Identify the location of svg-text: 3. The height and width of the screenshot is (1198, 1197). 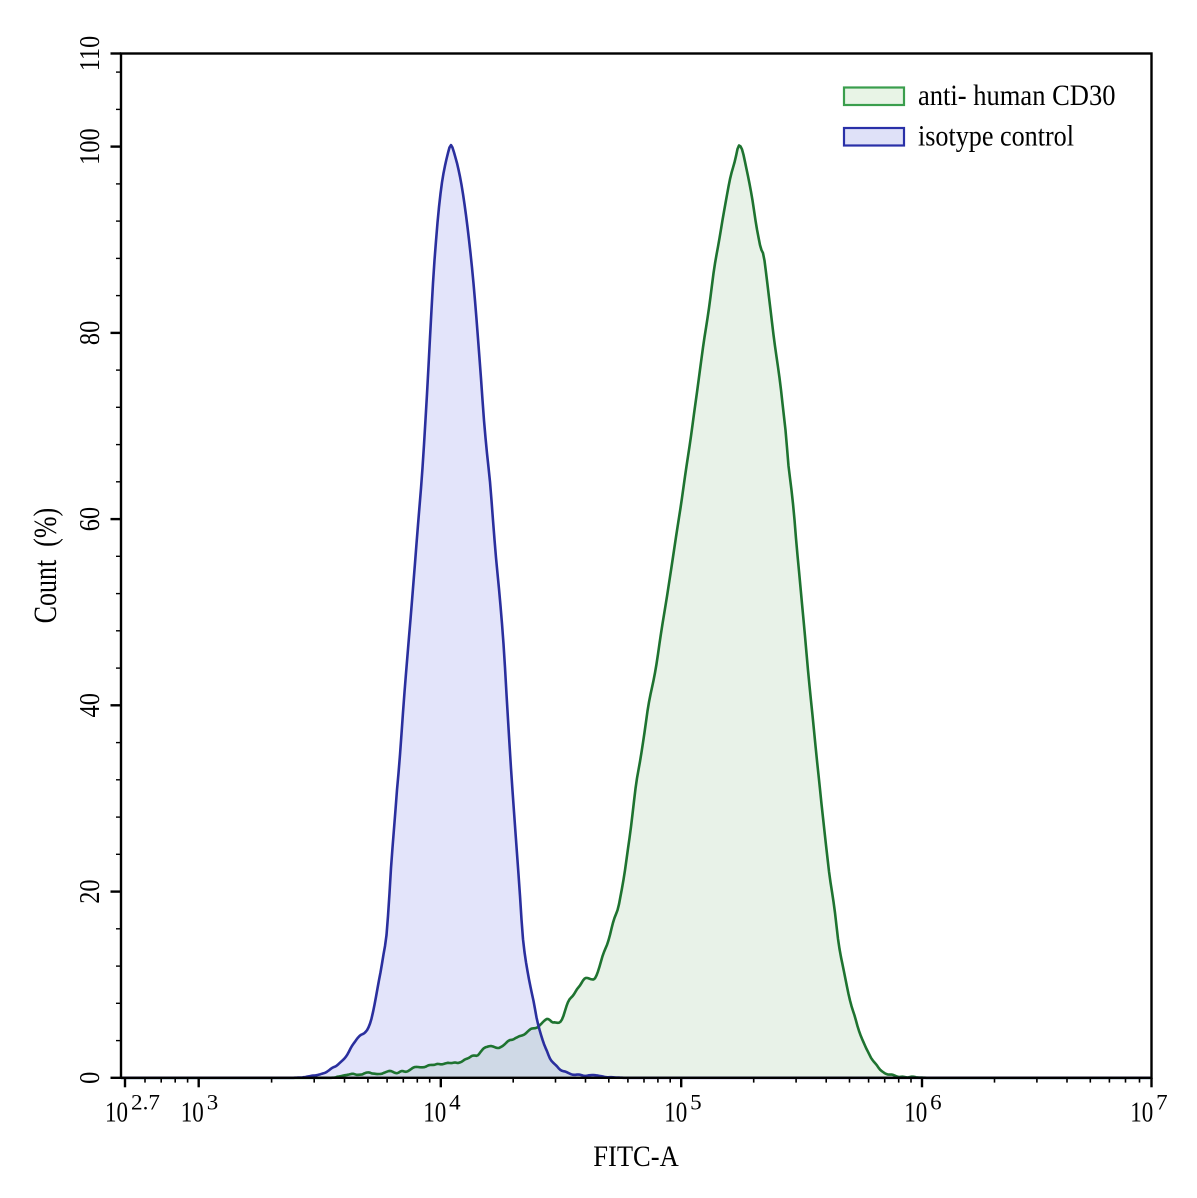
(213, 1102).